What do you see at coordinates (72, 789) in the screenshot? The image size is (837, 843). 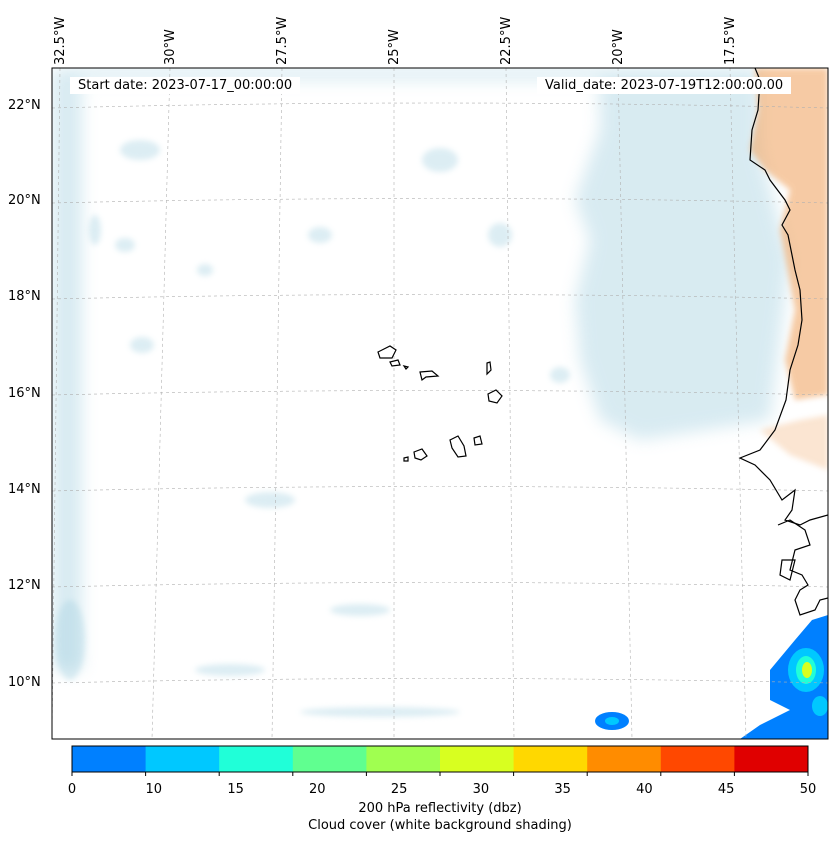 I see `colorbar-tick-label: 0` at bounding box center [72, 789].